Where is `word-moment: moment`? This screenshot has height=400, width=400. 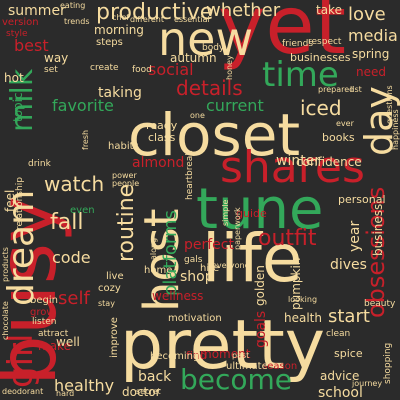
word-moment: moment is located at coordinates (225, 354).